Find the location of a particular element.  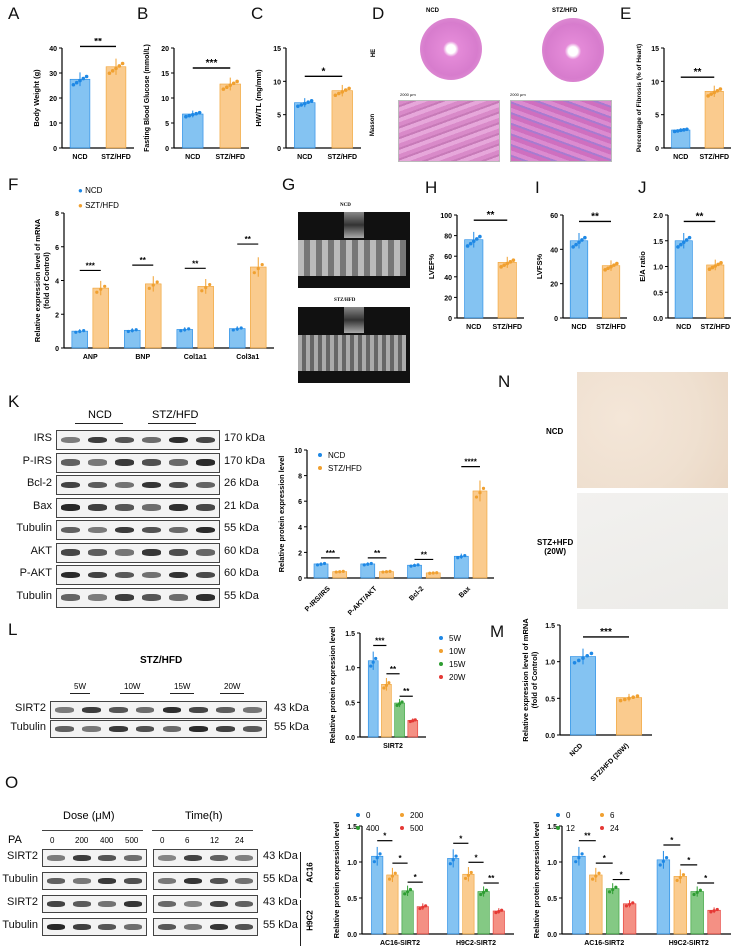

f-legend-item: ● SZT/HFD is located at coordinates (98, 205).